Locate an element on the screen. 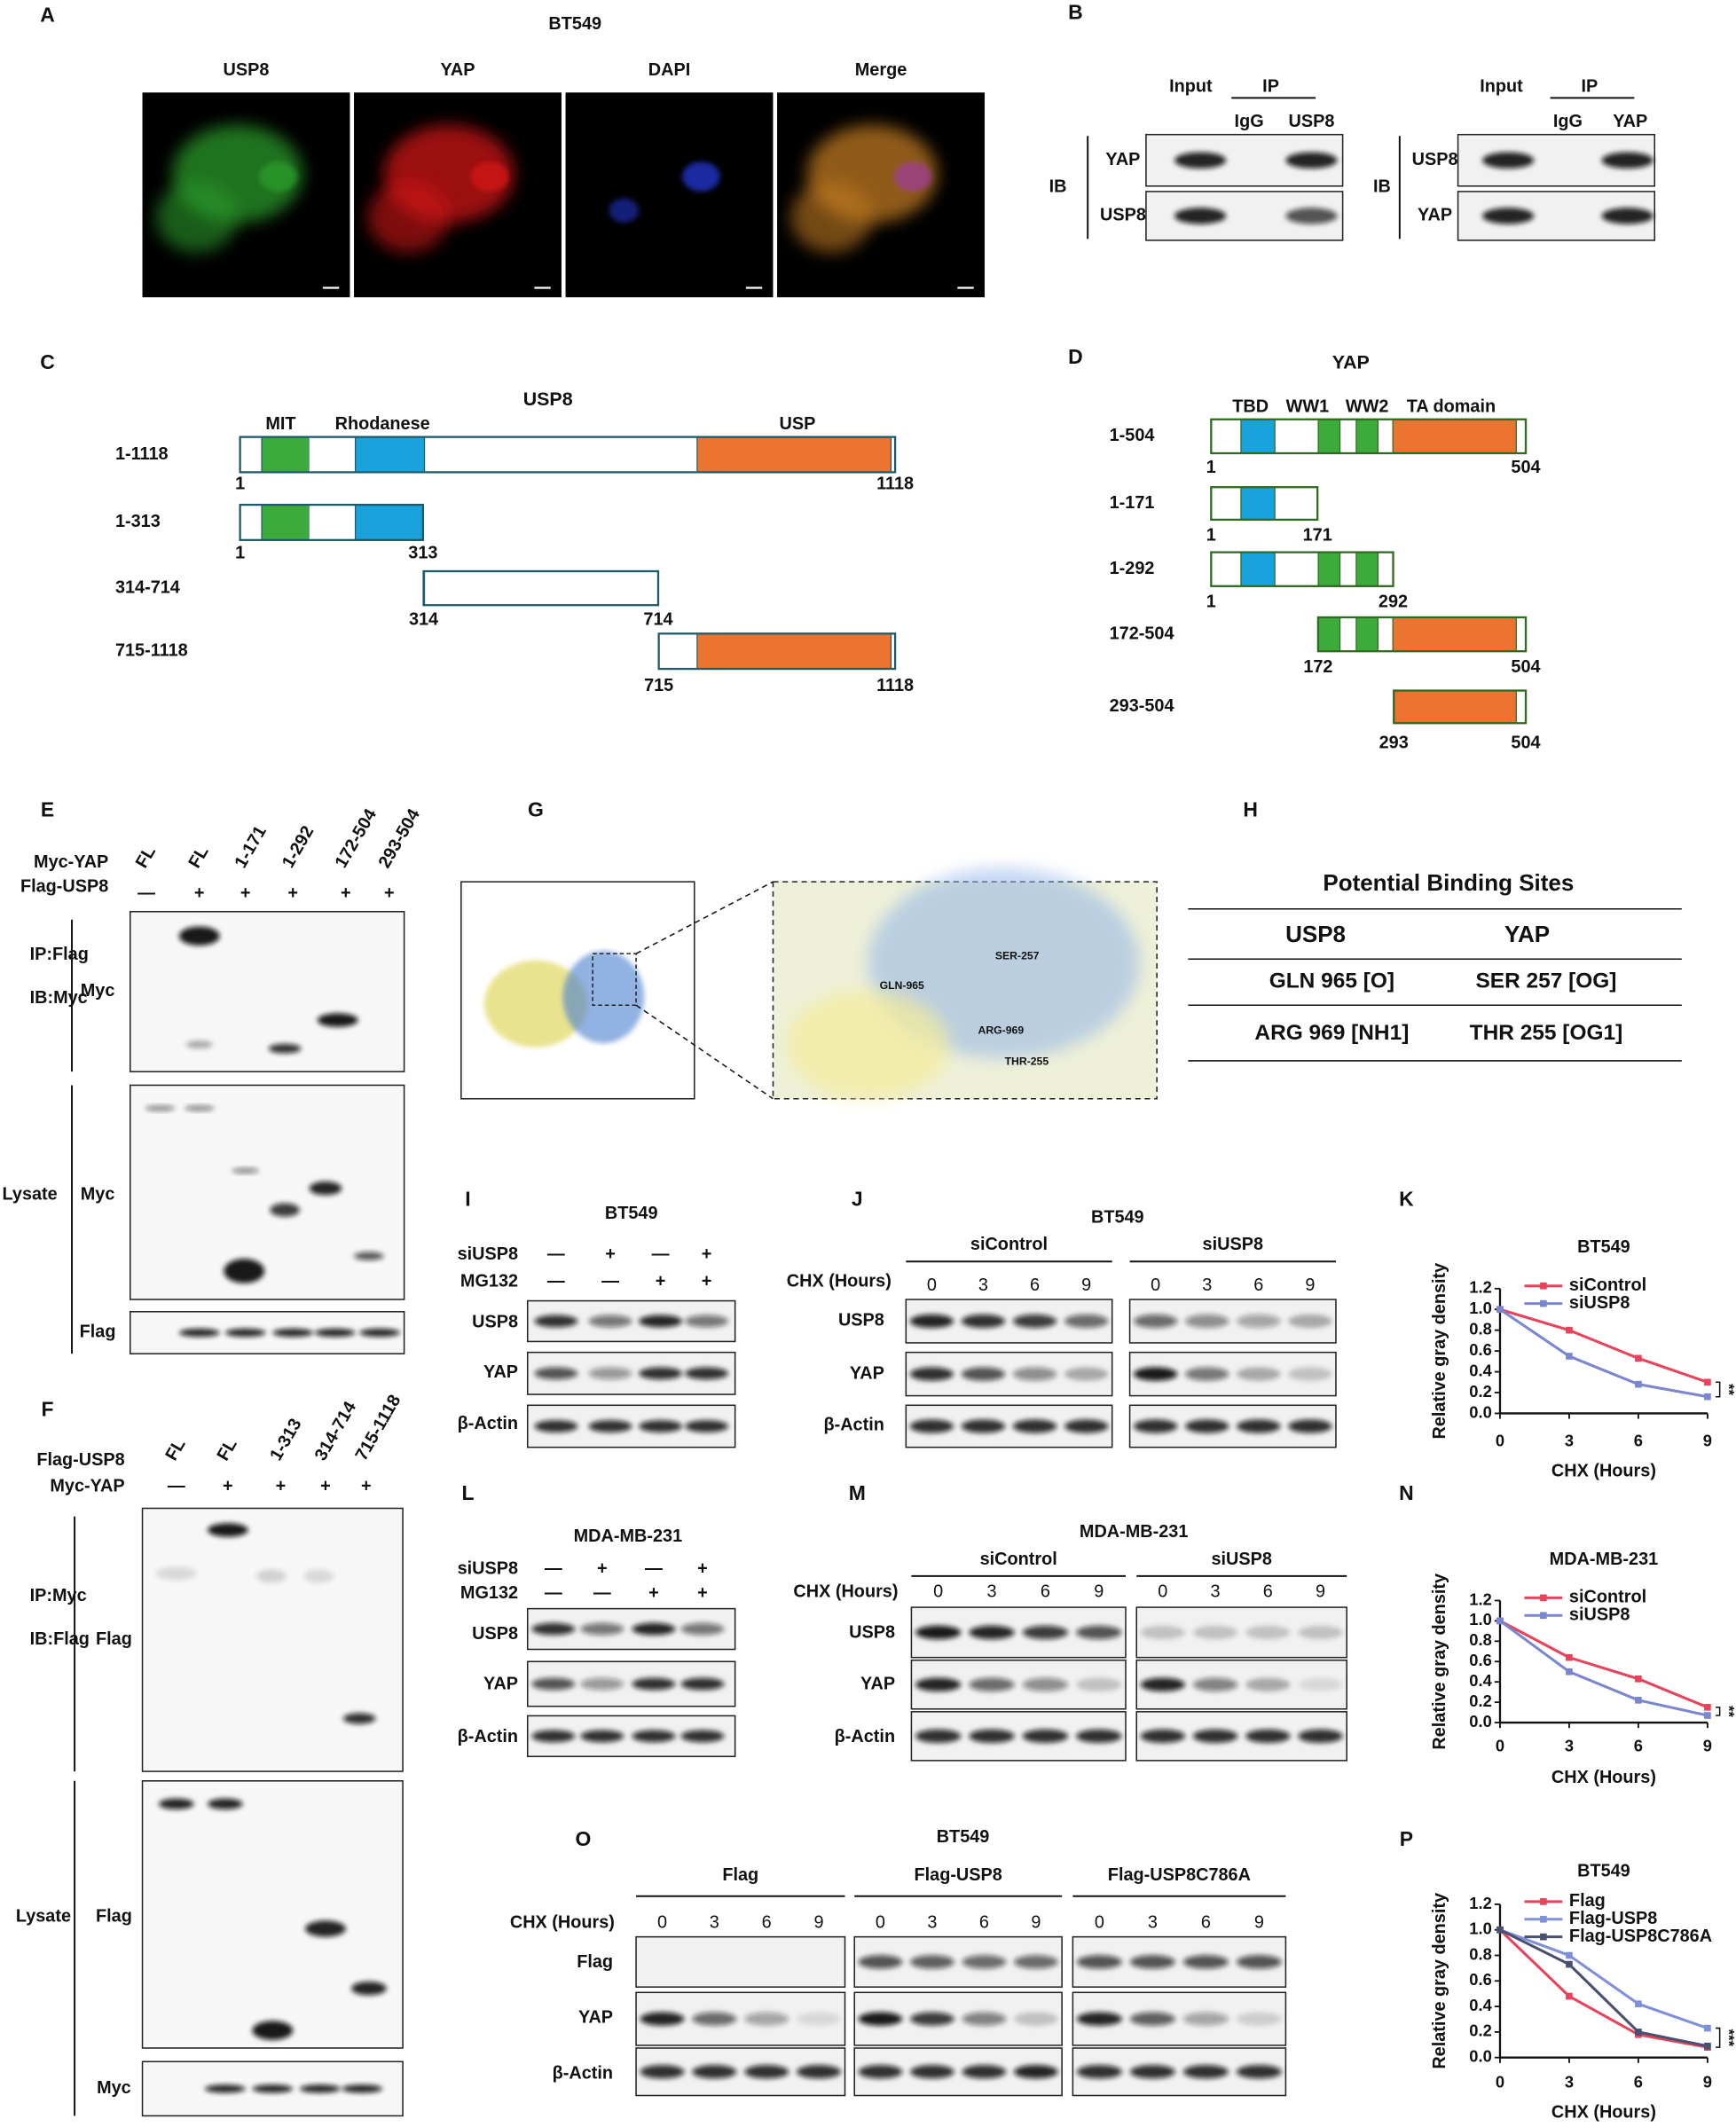 The height and width of the screenshot is (2127, 1736). label: Lysate is located at coordinates (30, 1195).